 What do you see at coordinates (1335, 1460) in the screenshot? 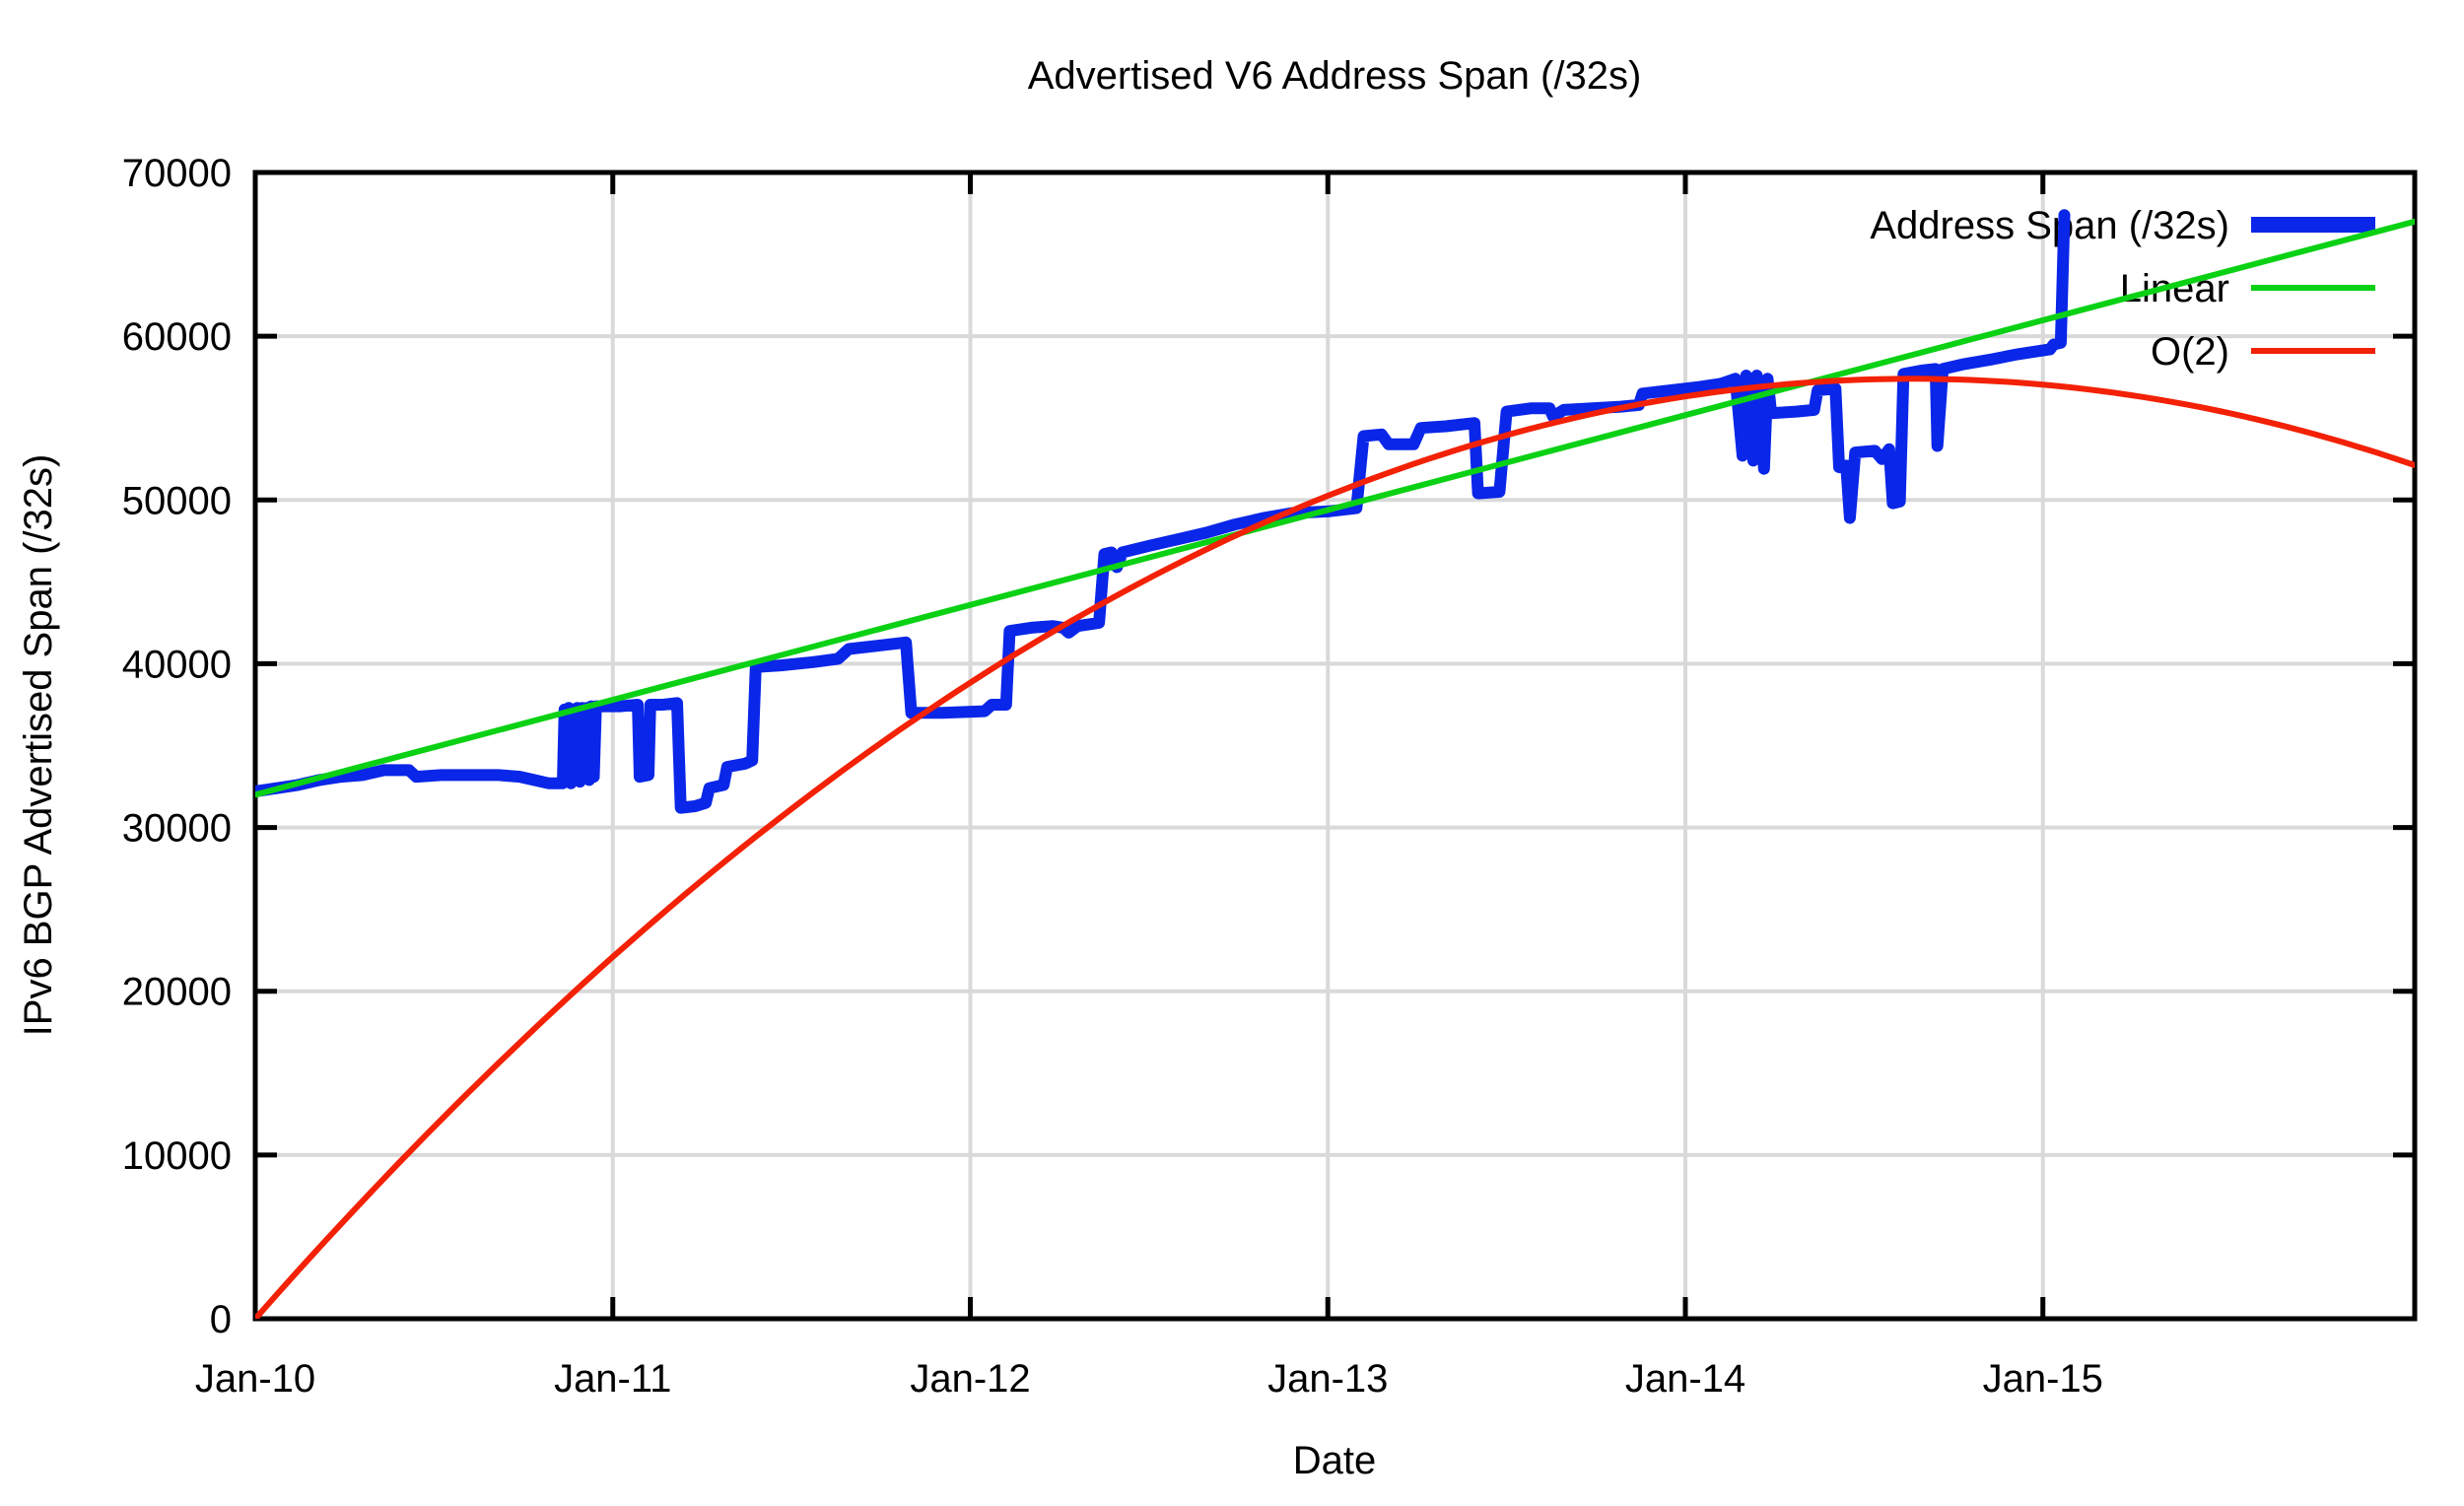
I see `x-axis-label: Date` at bounding box center [1335, 1460].